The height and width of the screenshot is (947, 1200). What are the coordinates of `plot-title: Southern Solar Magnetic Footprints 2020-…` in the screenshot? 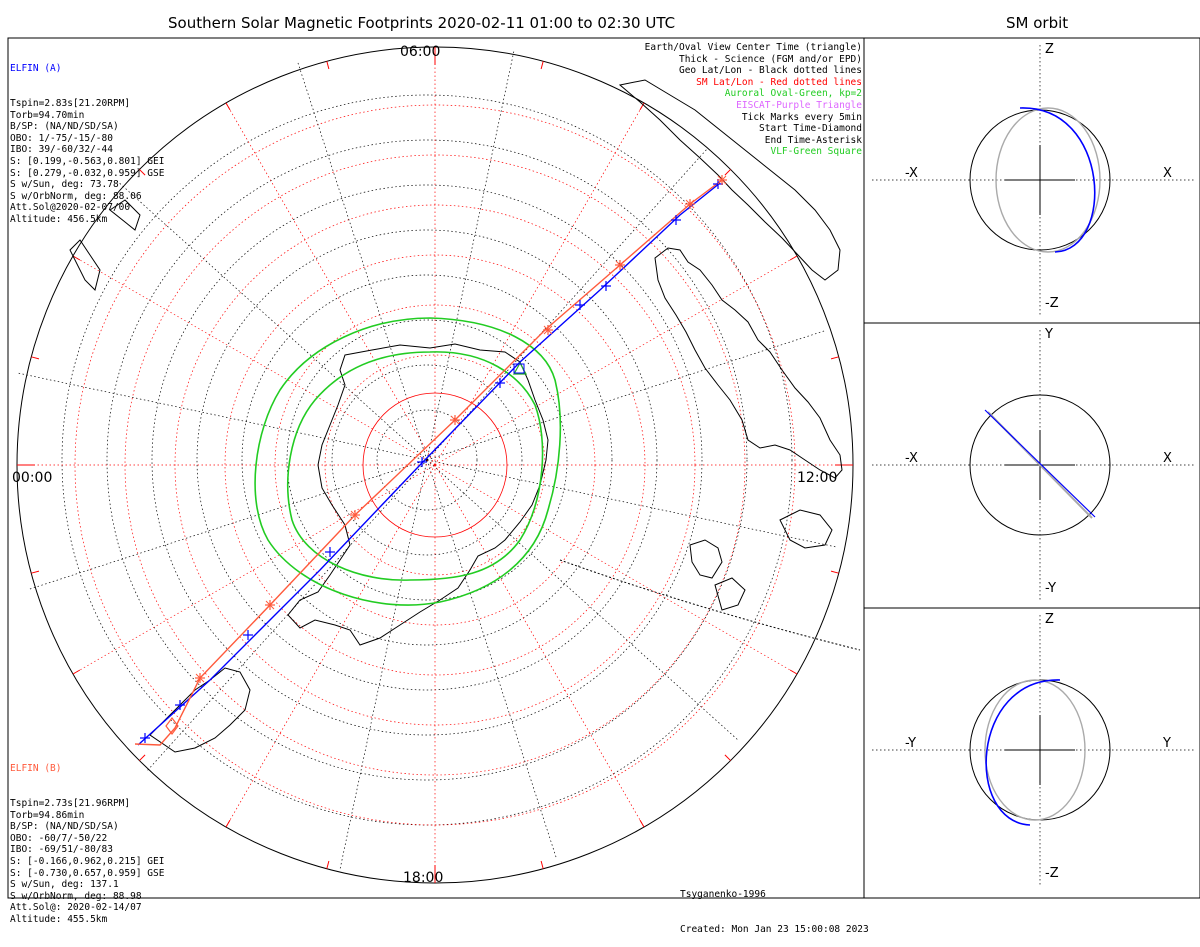 It's located at (422, 23).